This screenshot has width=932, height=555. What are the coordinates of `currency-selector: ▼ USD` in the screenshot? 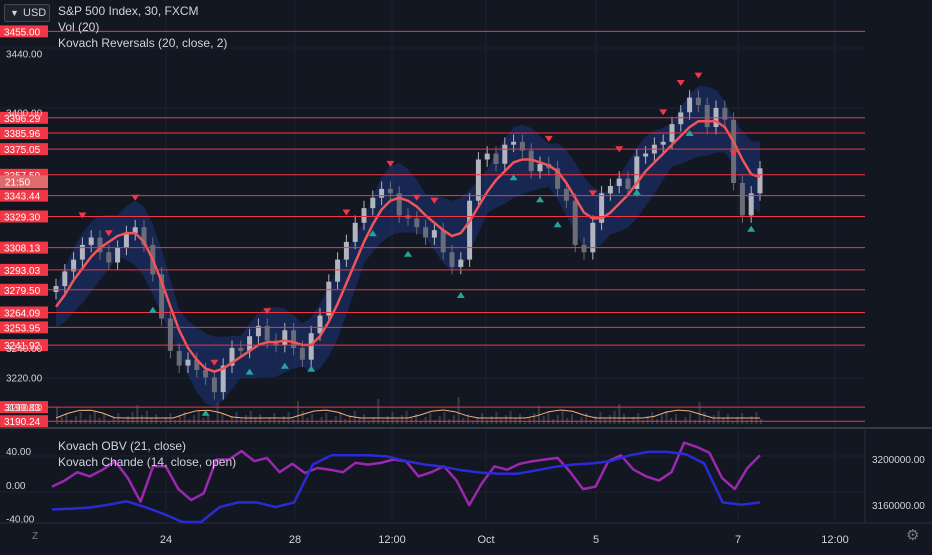 It's located at (27, 13).